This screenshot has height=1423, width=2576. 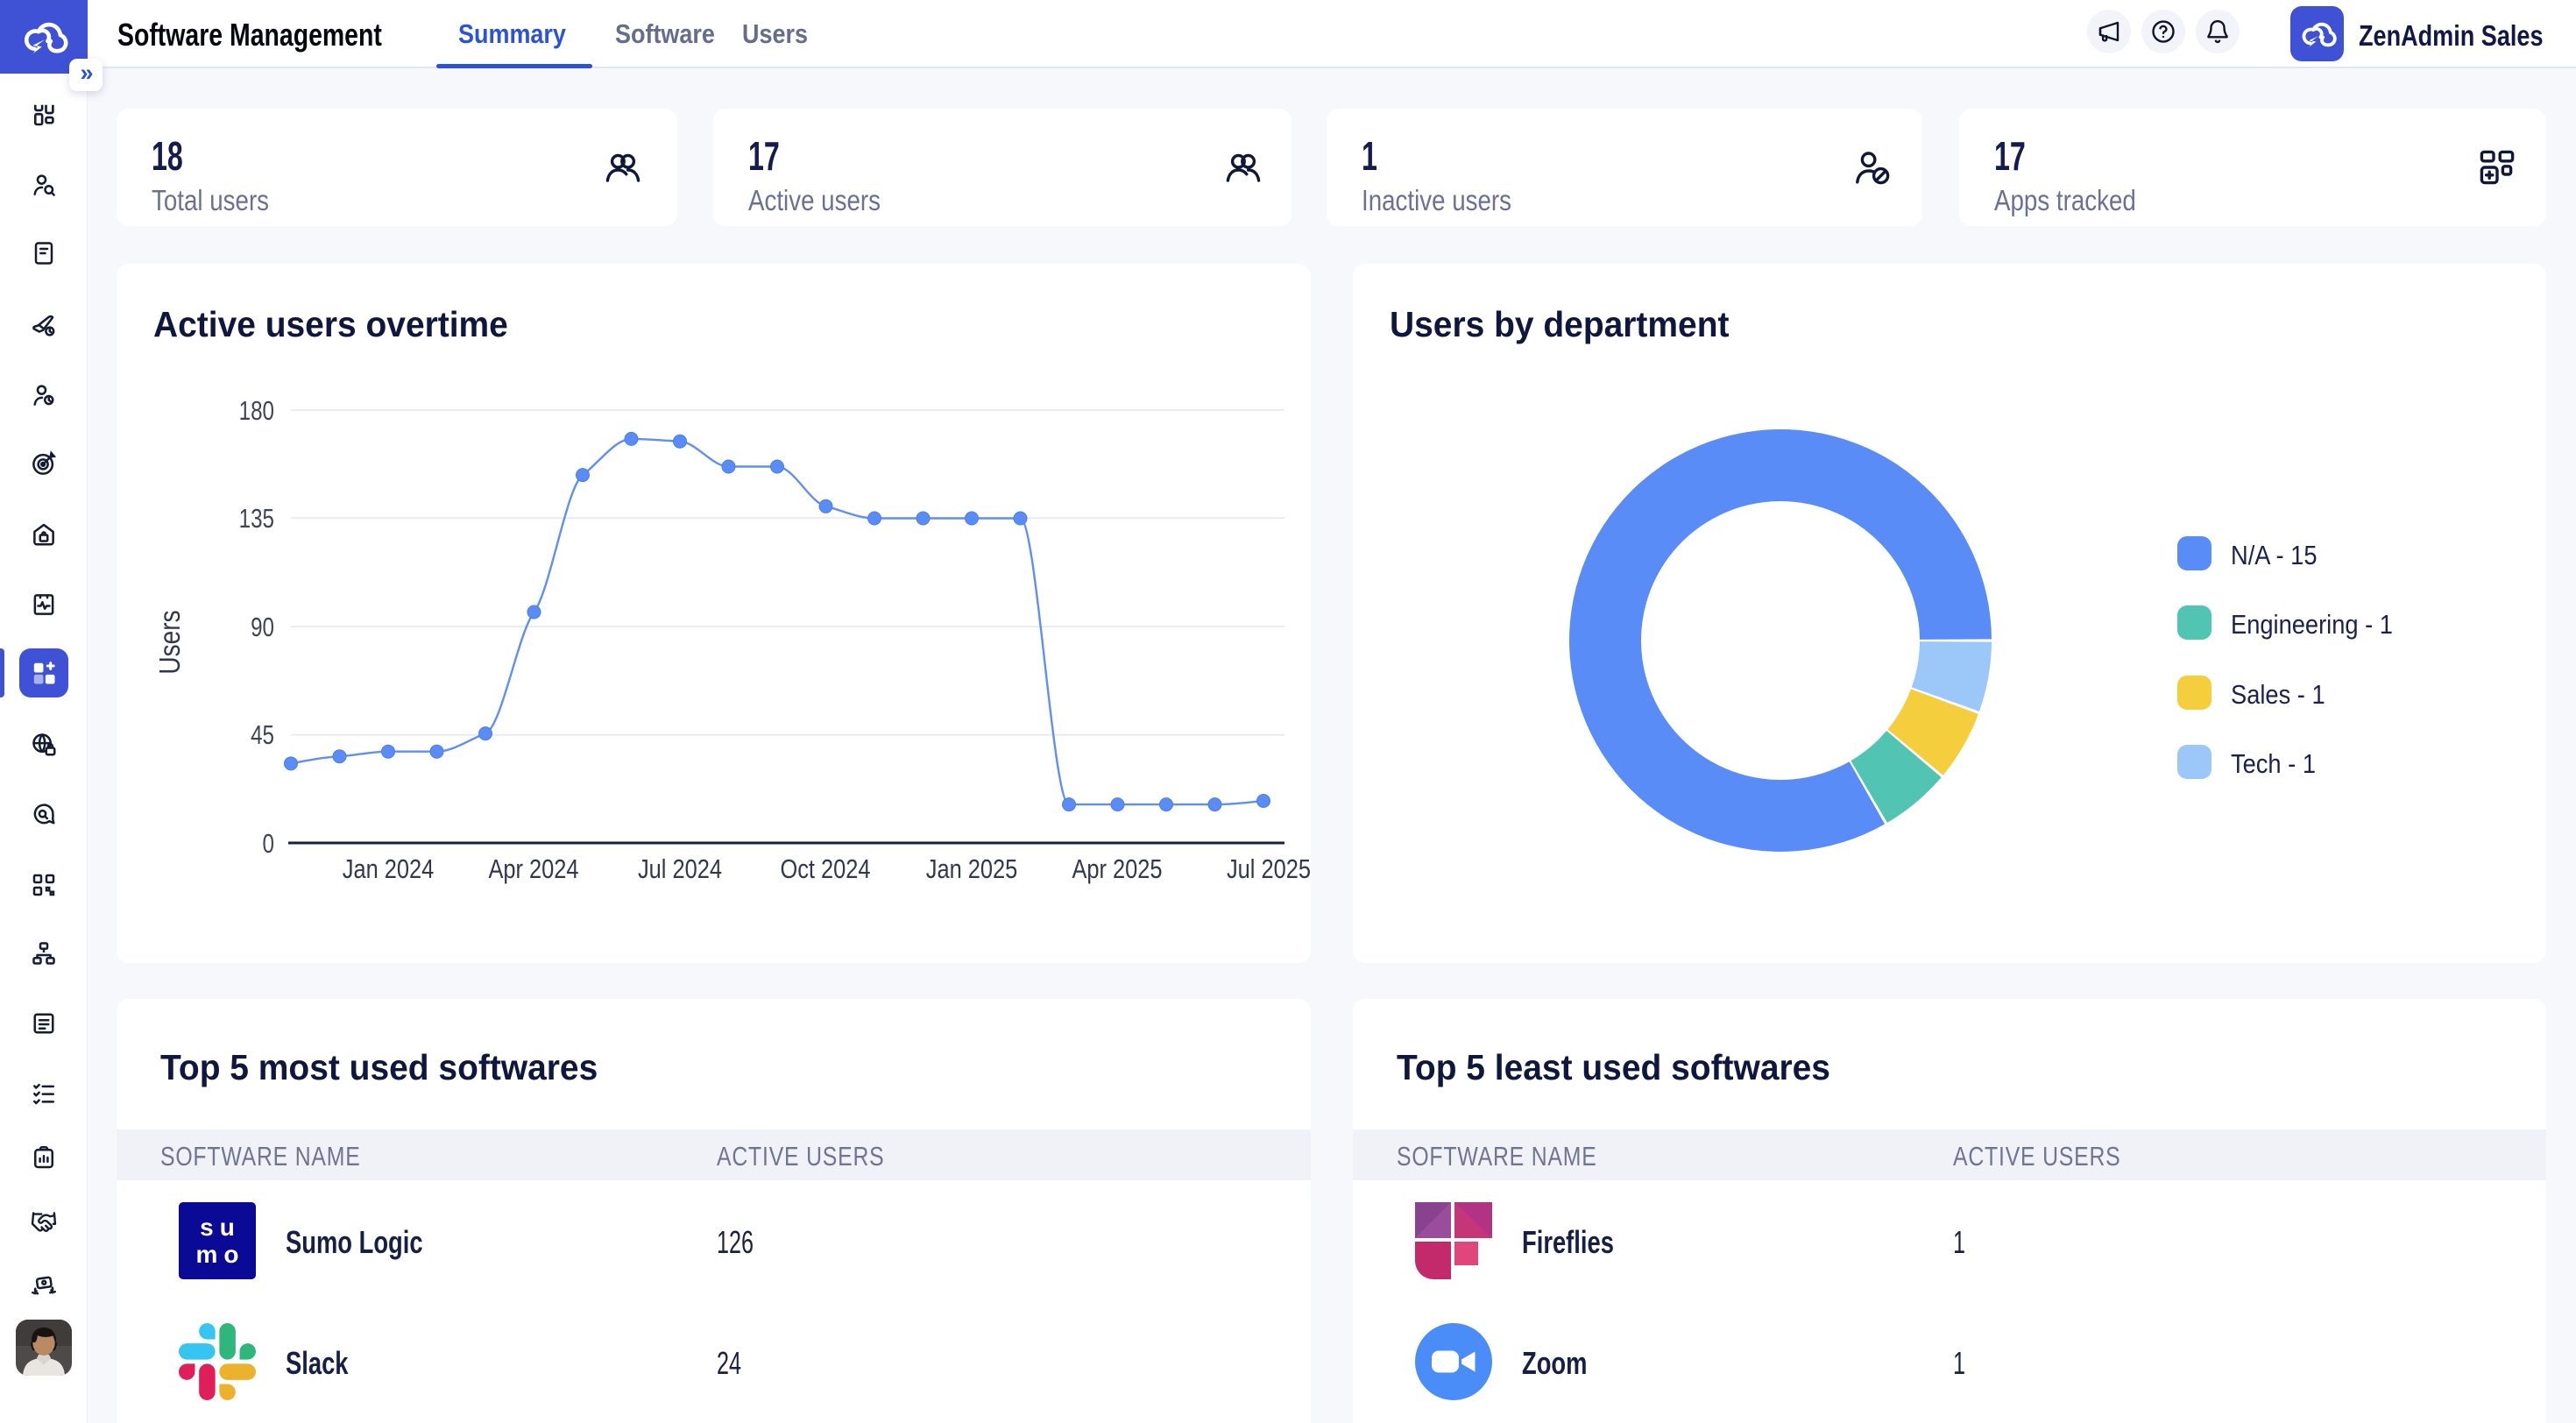 I want to click on svg-text: 180, so click(x=256, y=410).